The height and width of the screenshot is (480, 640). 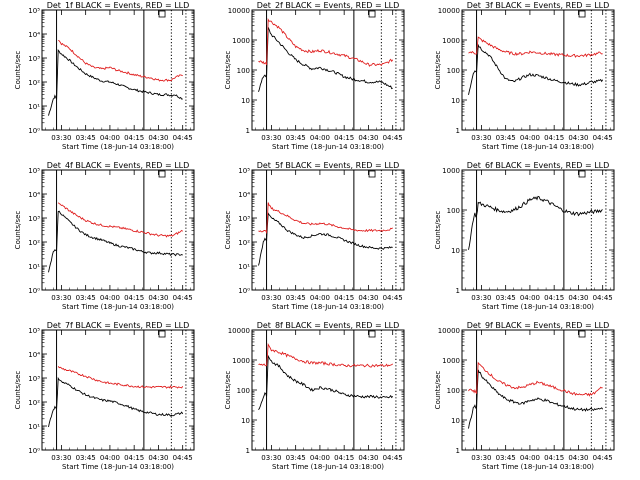 What do you see at coordinates (538, 325) in the screenshot?
I see `plot-title: Det_9f BLACK = Events, RED = LLD` at bounding box center [538, 325].